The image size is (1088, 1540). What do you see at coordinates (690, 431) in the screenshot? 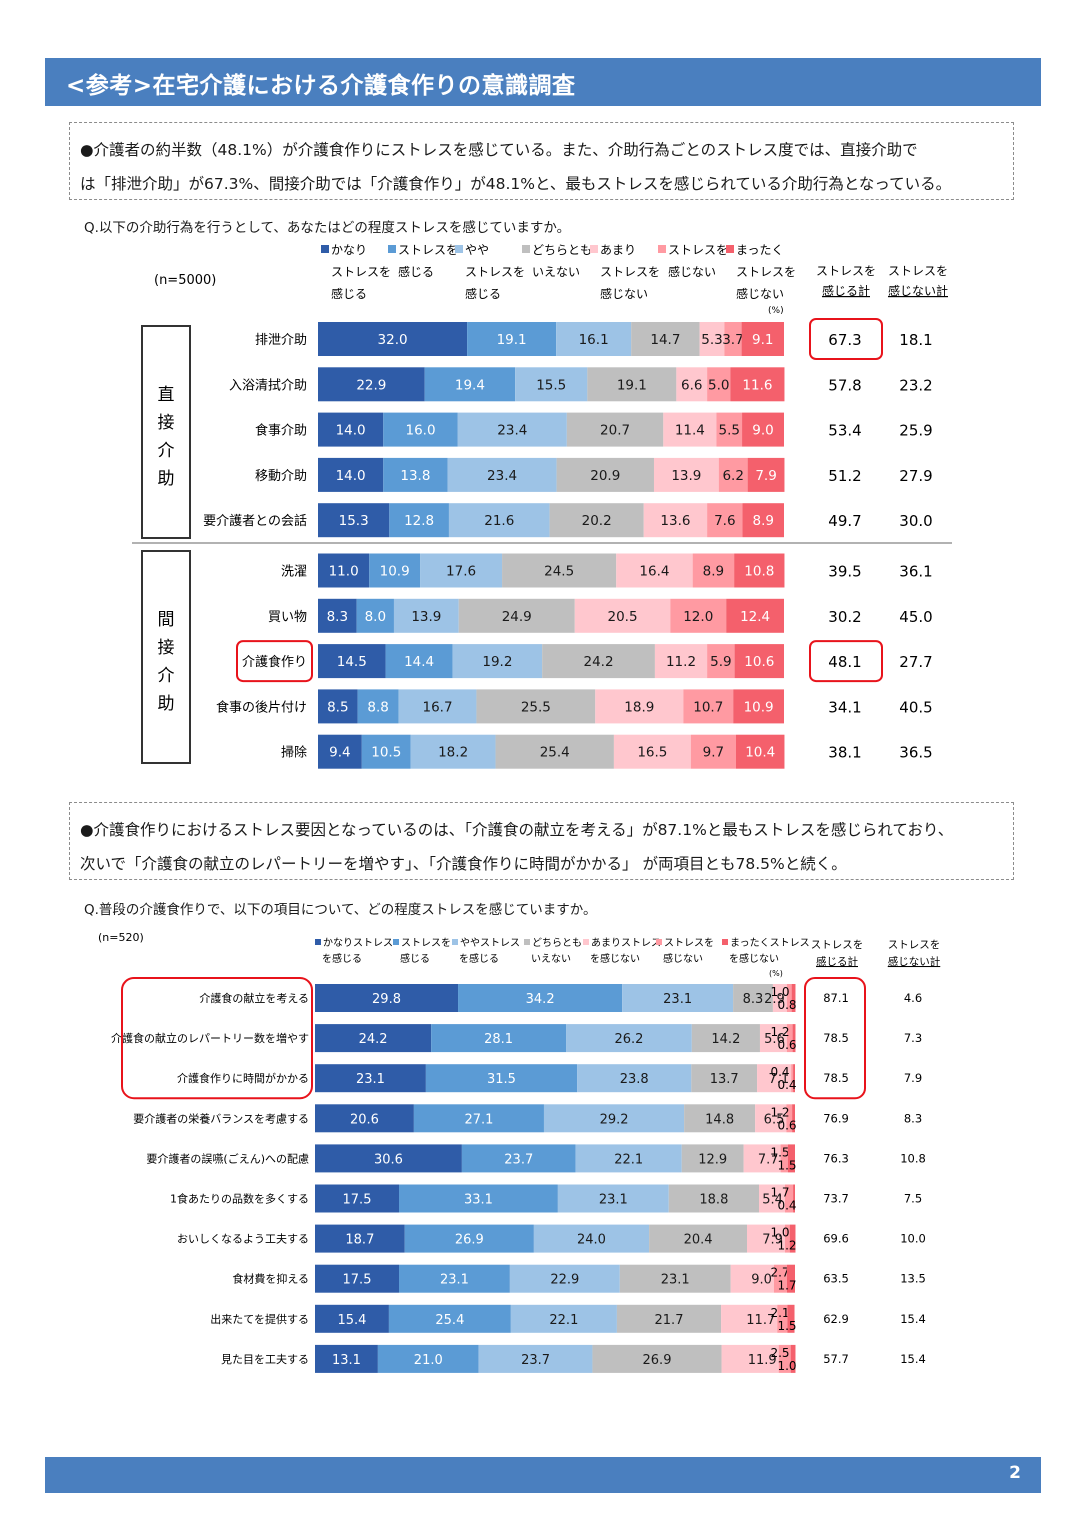
I see `bar-data-label: 11.4` at bounding box center [690, 431].